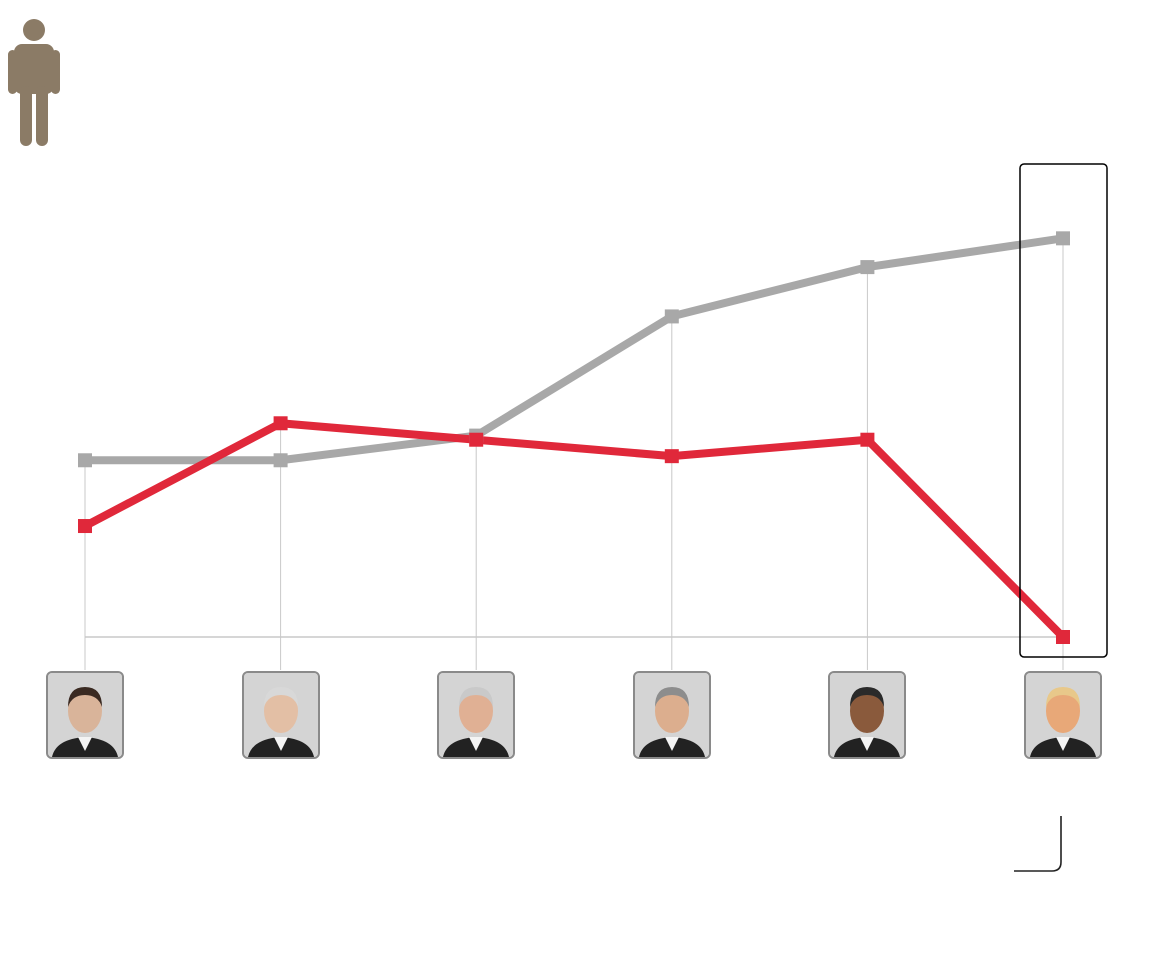  What do you see at coordinates (34, 82) in the screenshot?
I see `person-icon` at bounding box center [34, 82].